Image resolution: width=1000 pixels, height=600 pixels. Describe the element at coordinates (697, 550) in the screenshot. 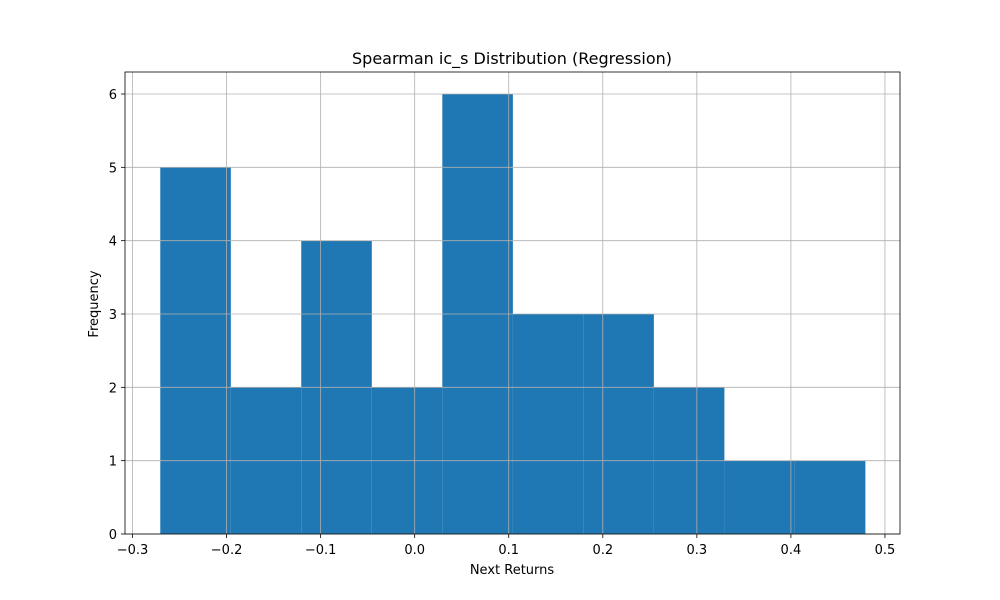

I see `x-tick-label-6: 0.3` at that location.